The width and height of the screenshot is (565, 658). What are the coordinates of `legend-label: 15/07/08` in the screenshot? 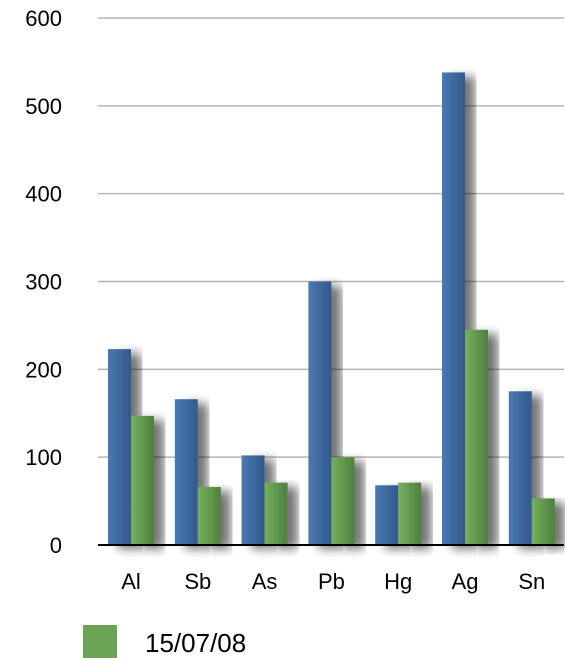 It's located at (195, 643).